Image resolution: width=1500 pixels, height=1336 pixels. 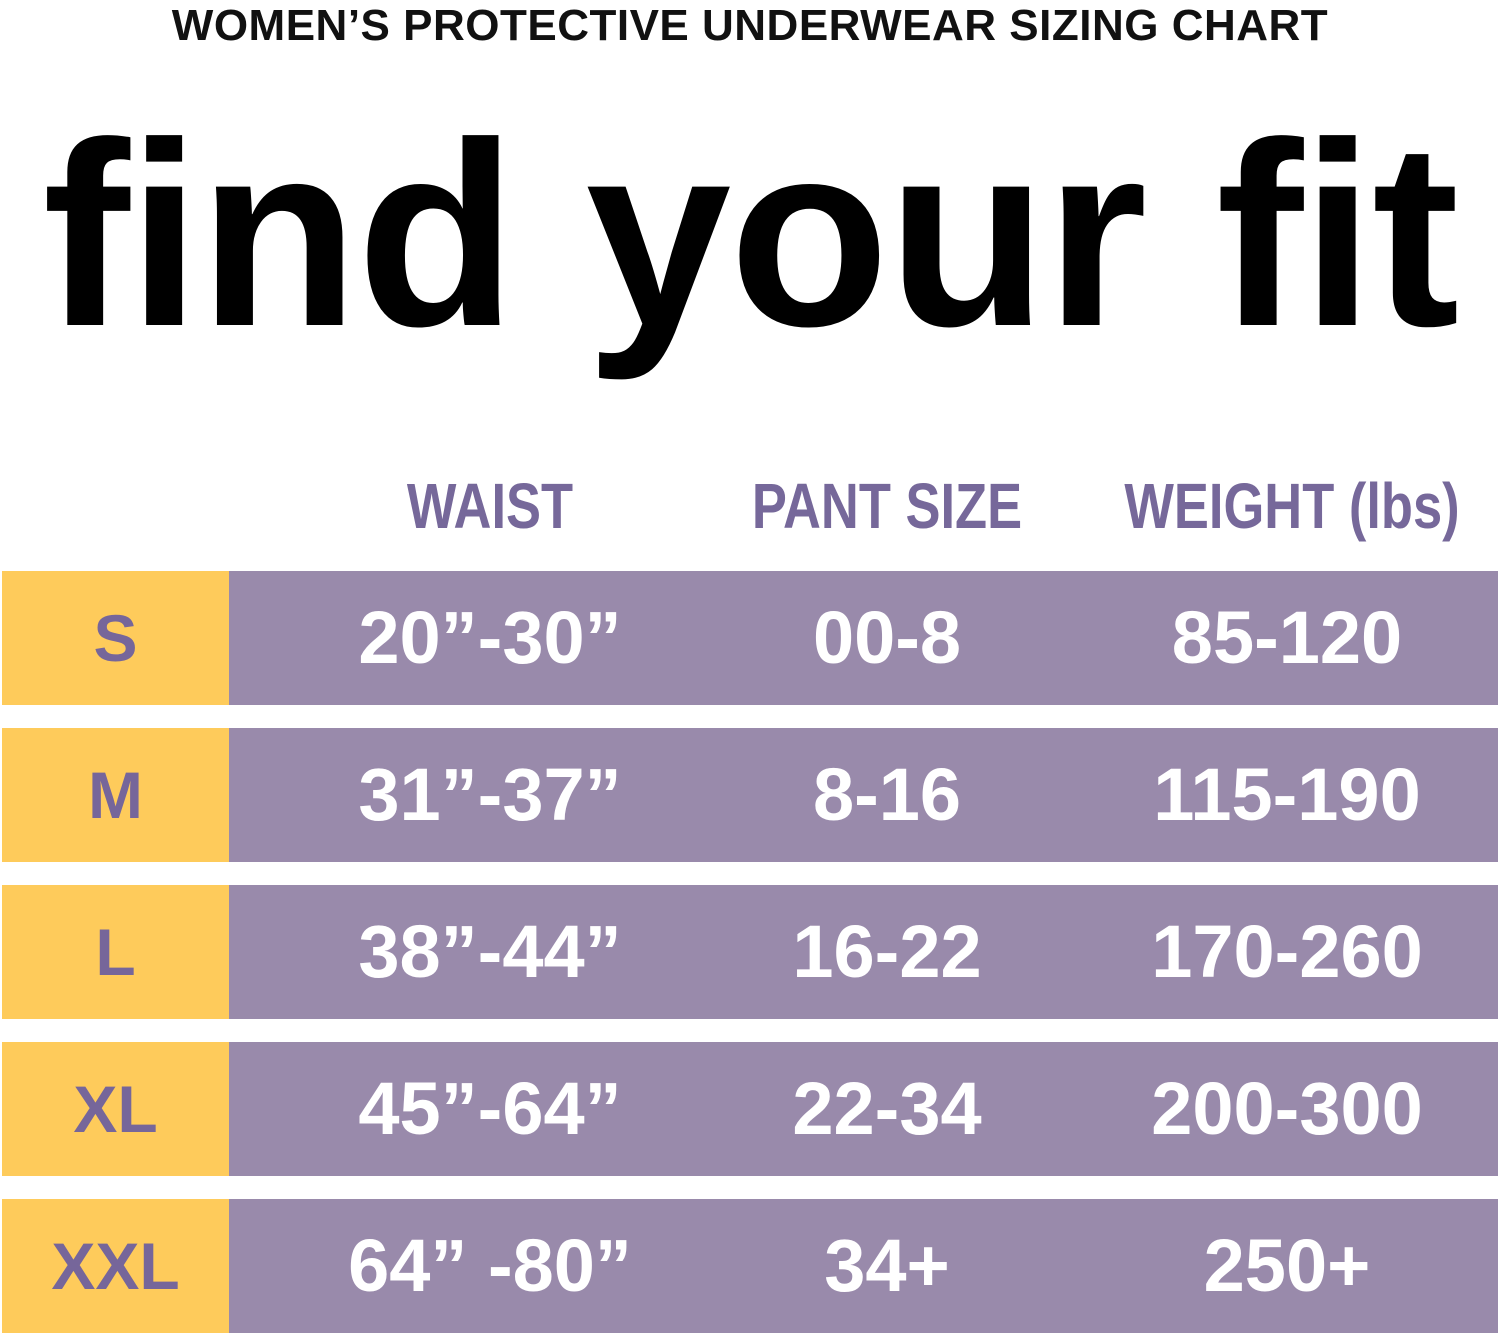 What do you see at coordinates (490, 794) in the screenshot?
I see `waist-value: 31”-37”` at bounding box center [490, 794].